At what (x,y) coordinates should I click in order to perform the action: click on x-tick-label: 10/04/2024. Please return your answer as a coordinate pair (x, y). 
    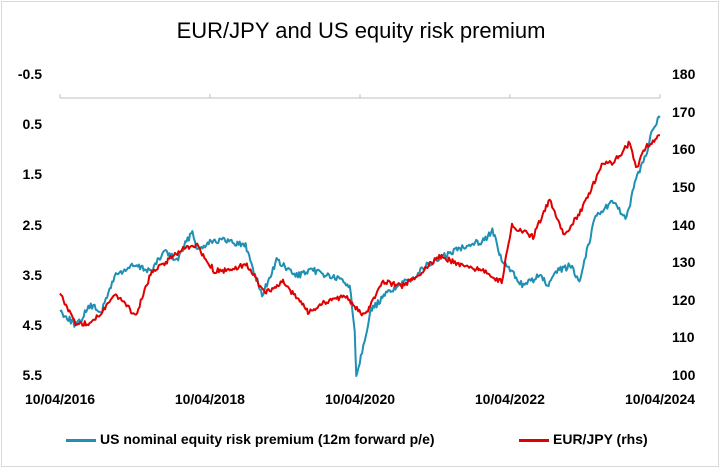
    Looking at the image, I should click on (660, 399).